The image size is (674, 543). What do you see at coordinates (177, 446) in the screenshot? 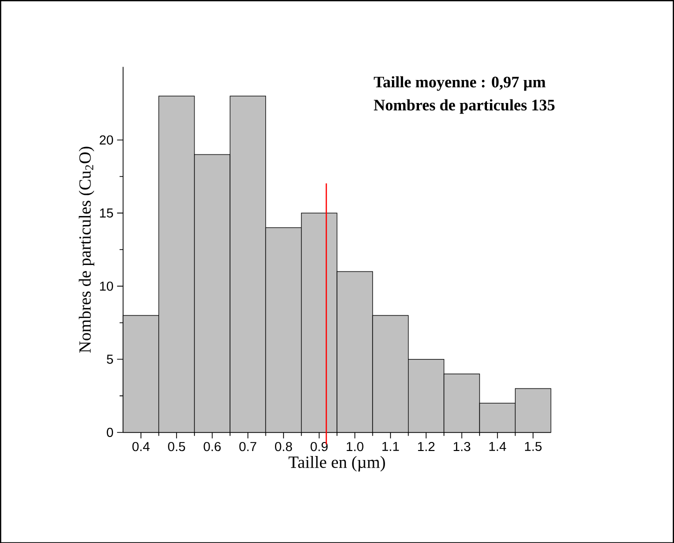
I see `x-tick-label: 0.5` at bounding box center [177, 446].